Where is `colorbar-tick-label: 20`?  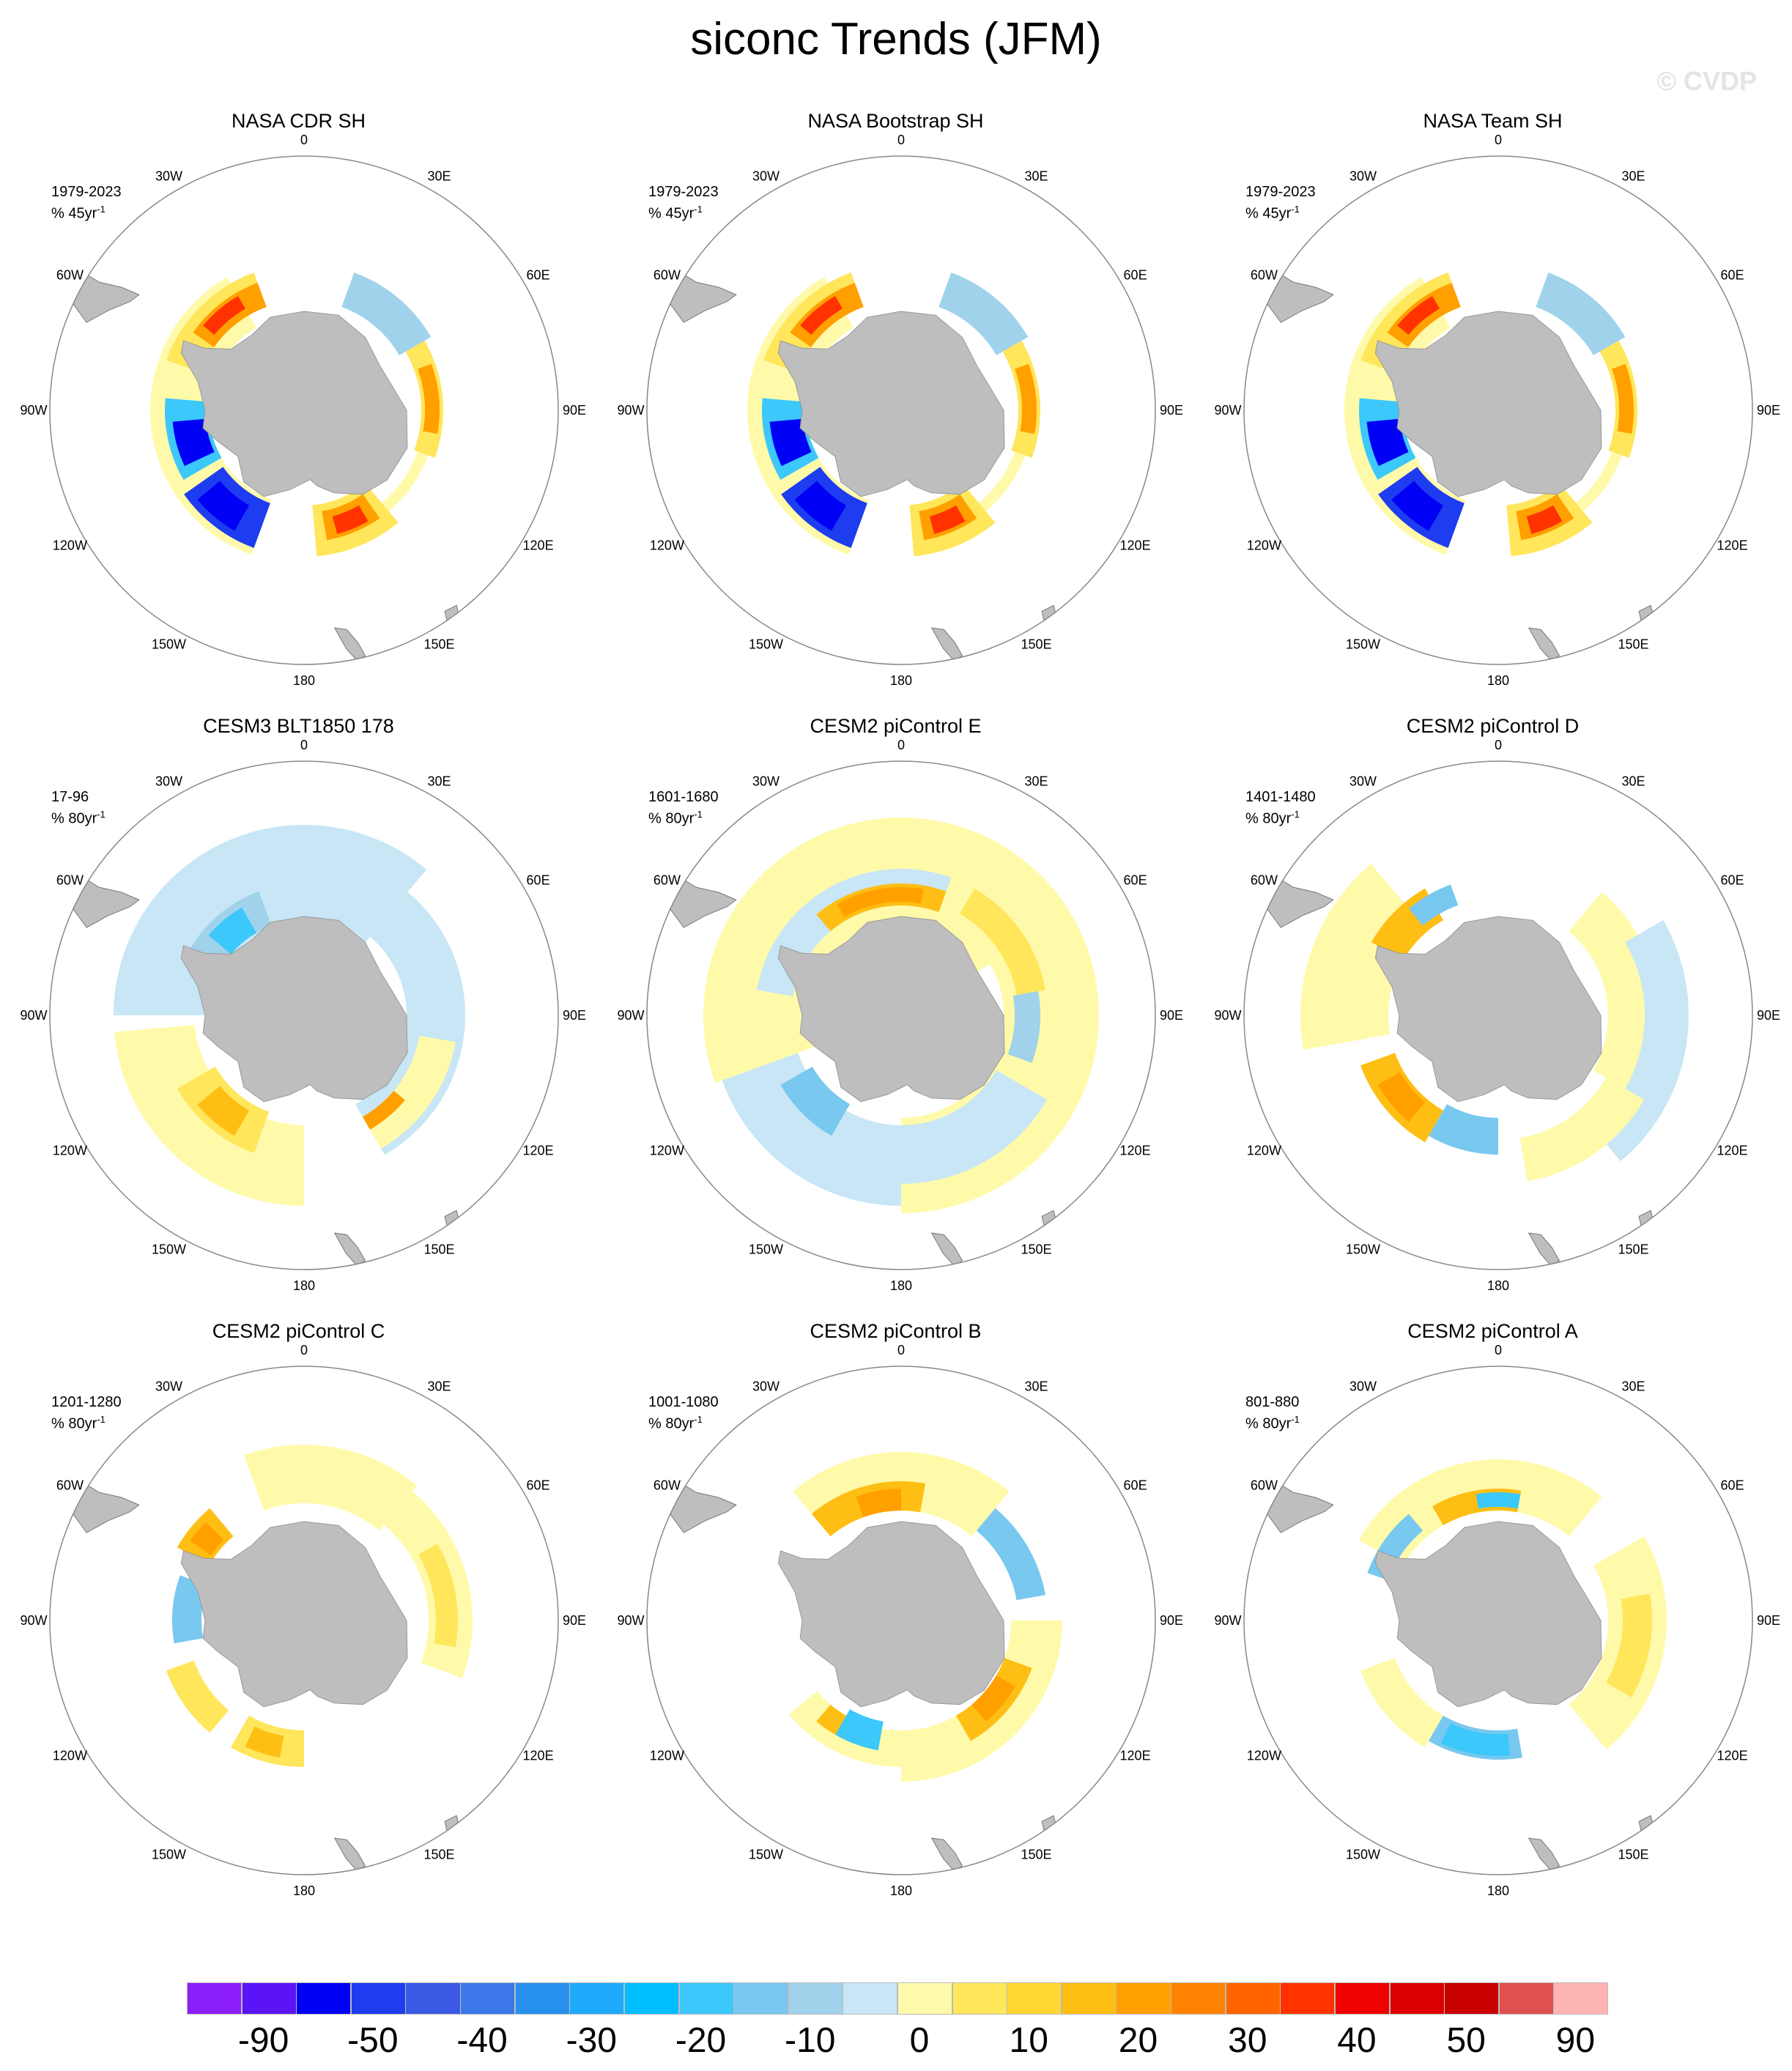 colorbar-tick-label: 20 is located at coordinates (1138, 2040).